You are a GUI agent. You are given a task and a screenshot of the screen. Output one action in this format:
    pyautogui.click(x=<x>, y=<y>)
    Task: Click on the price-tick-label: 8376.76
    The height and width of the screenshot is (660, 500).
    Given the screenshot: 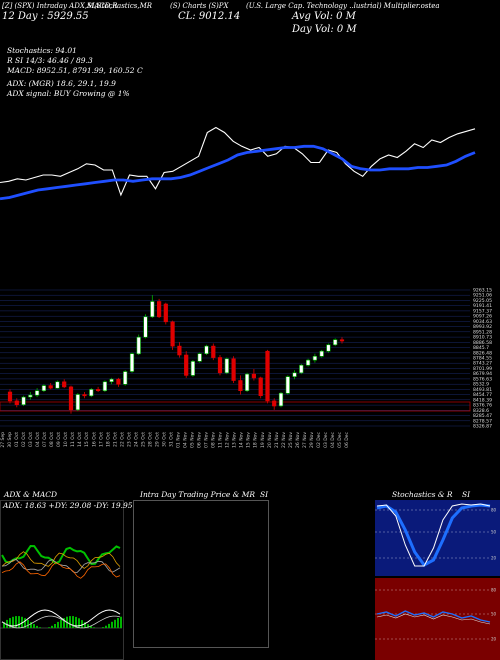 What is the action you would take?
    pyautogui.click(x=482, y=406)
    